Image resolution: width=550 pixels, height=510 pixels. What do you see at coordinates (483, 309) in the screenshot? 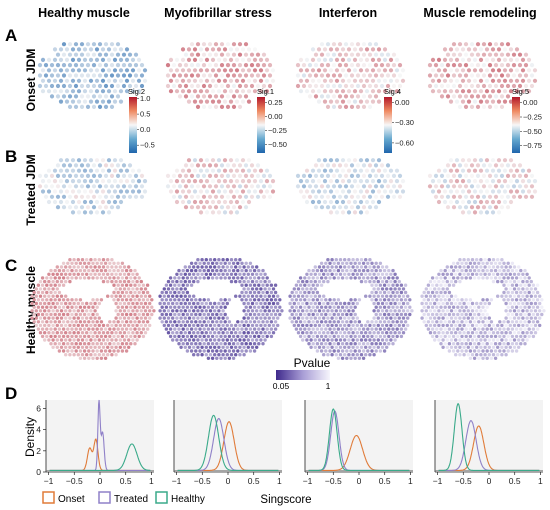
I see `tissue-section` at bounding box center [483, 309].